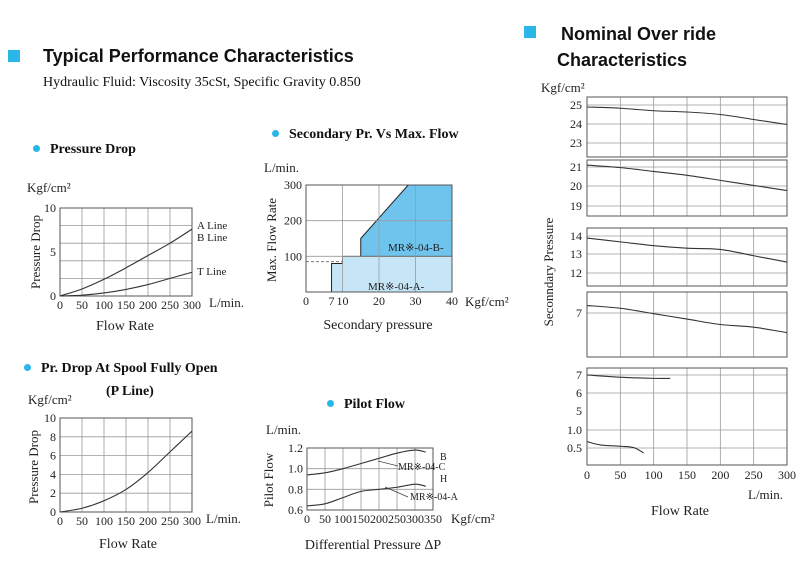 The image size is (800, 566). Describe the element at coordinates (295, 510) in the screenshot. I see `y-tick-label: 0.6` at that location.